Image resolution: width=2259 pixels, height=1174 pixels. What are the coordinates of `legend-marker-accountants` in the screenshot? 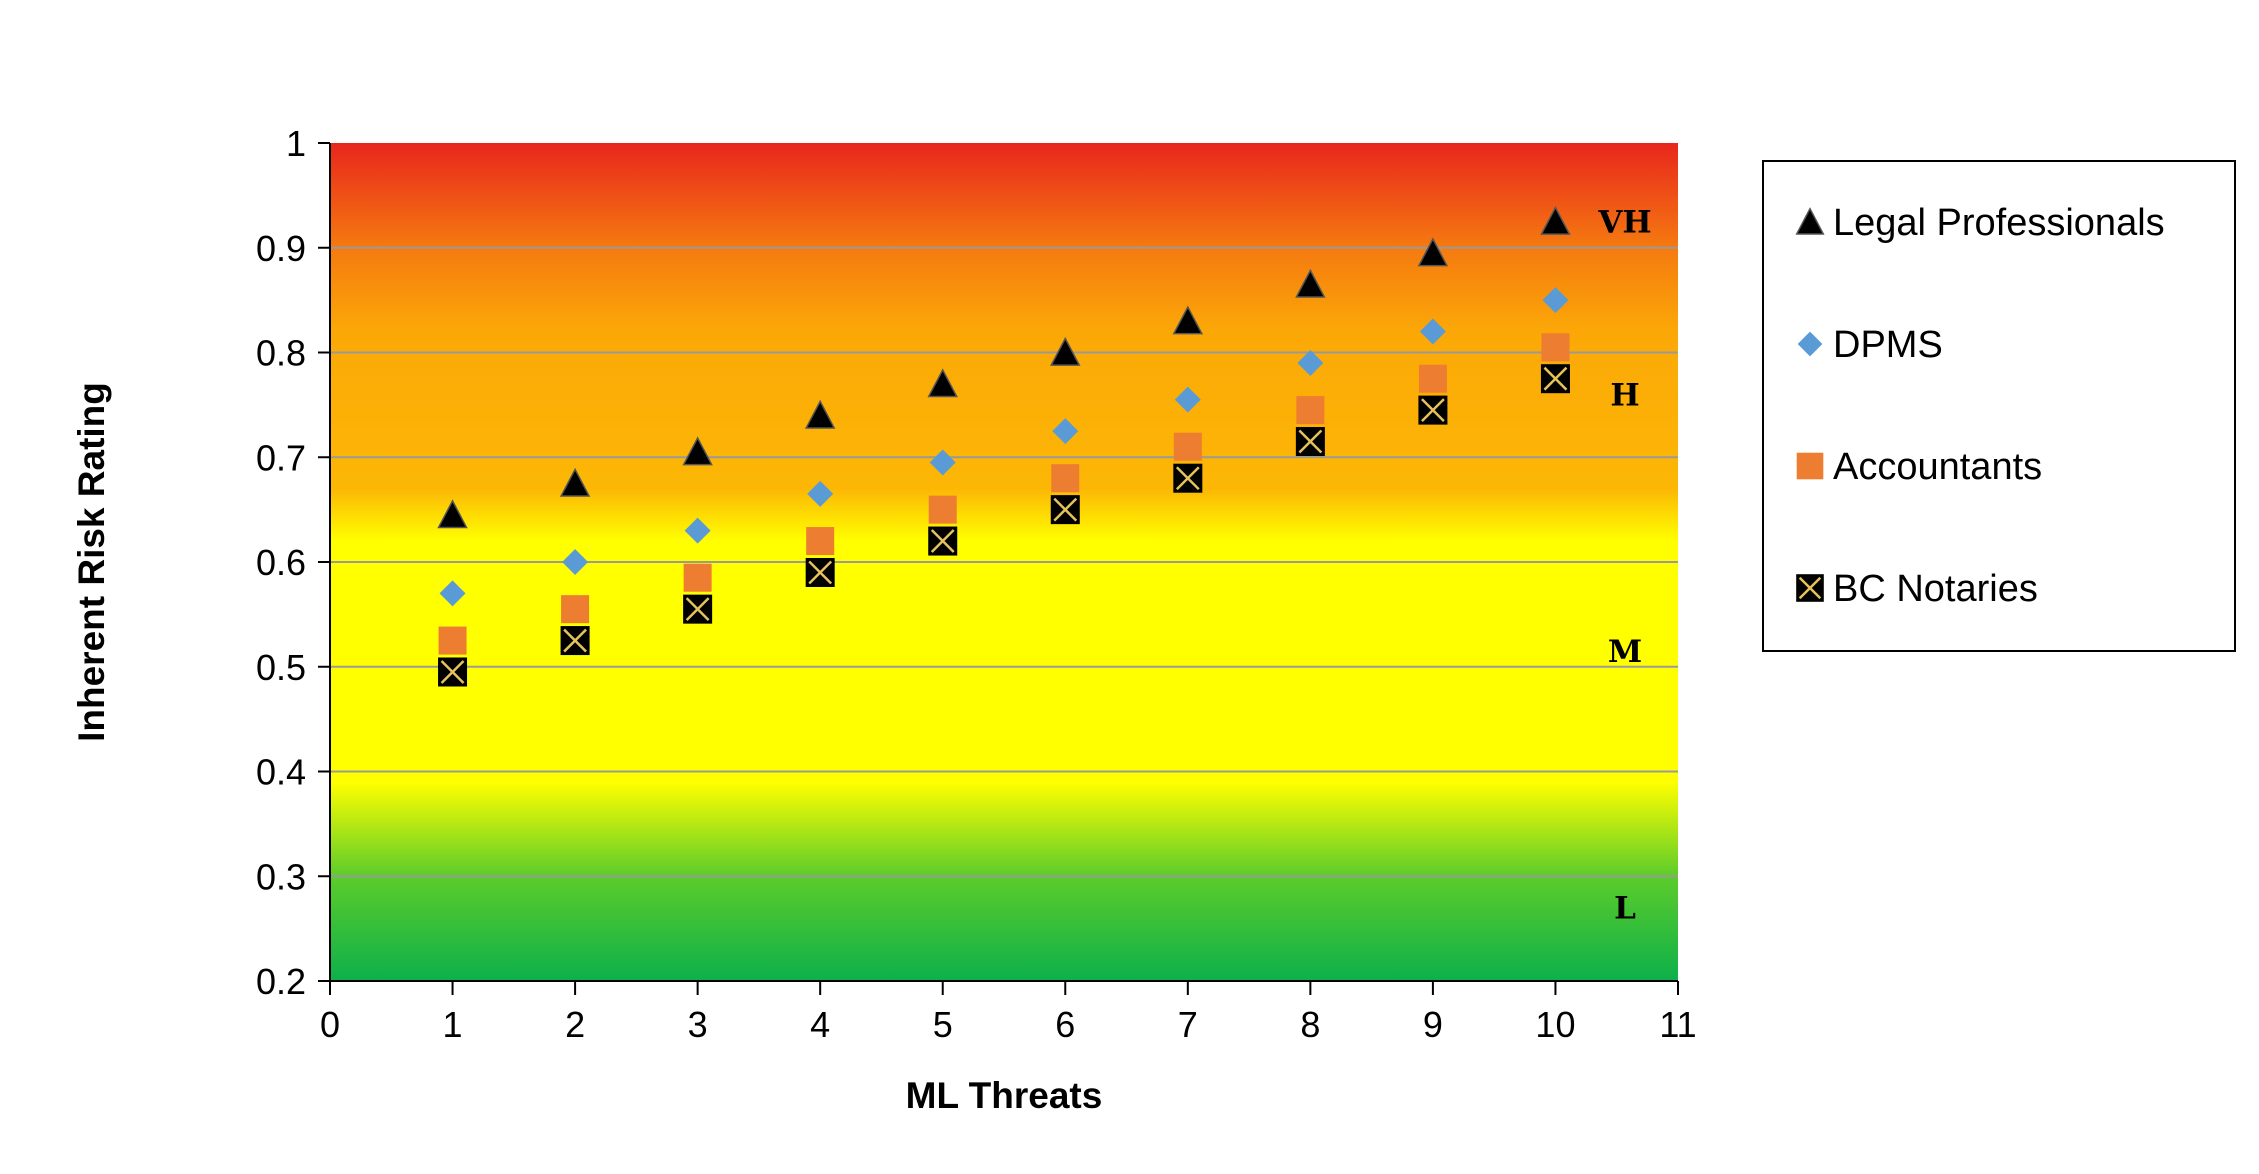 It's located at (1810, 466).